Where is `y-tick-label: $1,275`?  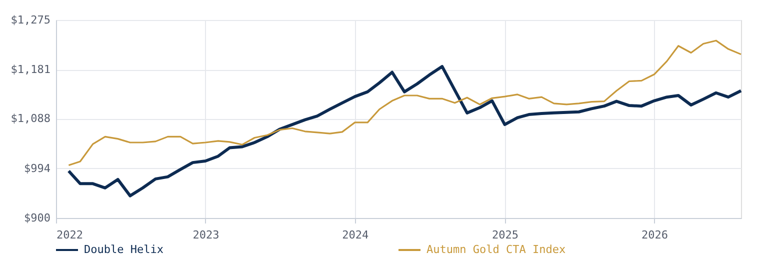
y-tick-label: $1,275 is located at coordinates (30, 20).